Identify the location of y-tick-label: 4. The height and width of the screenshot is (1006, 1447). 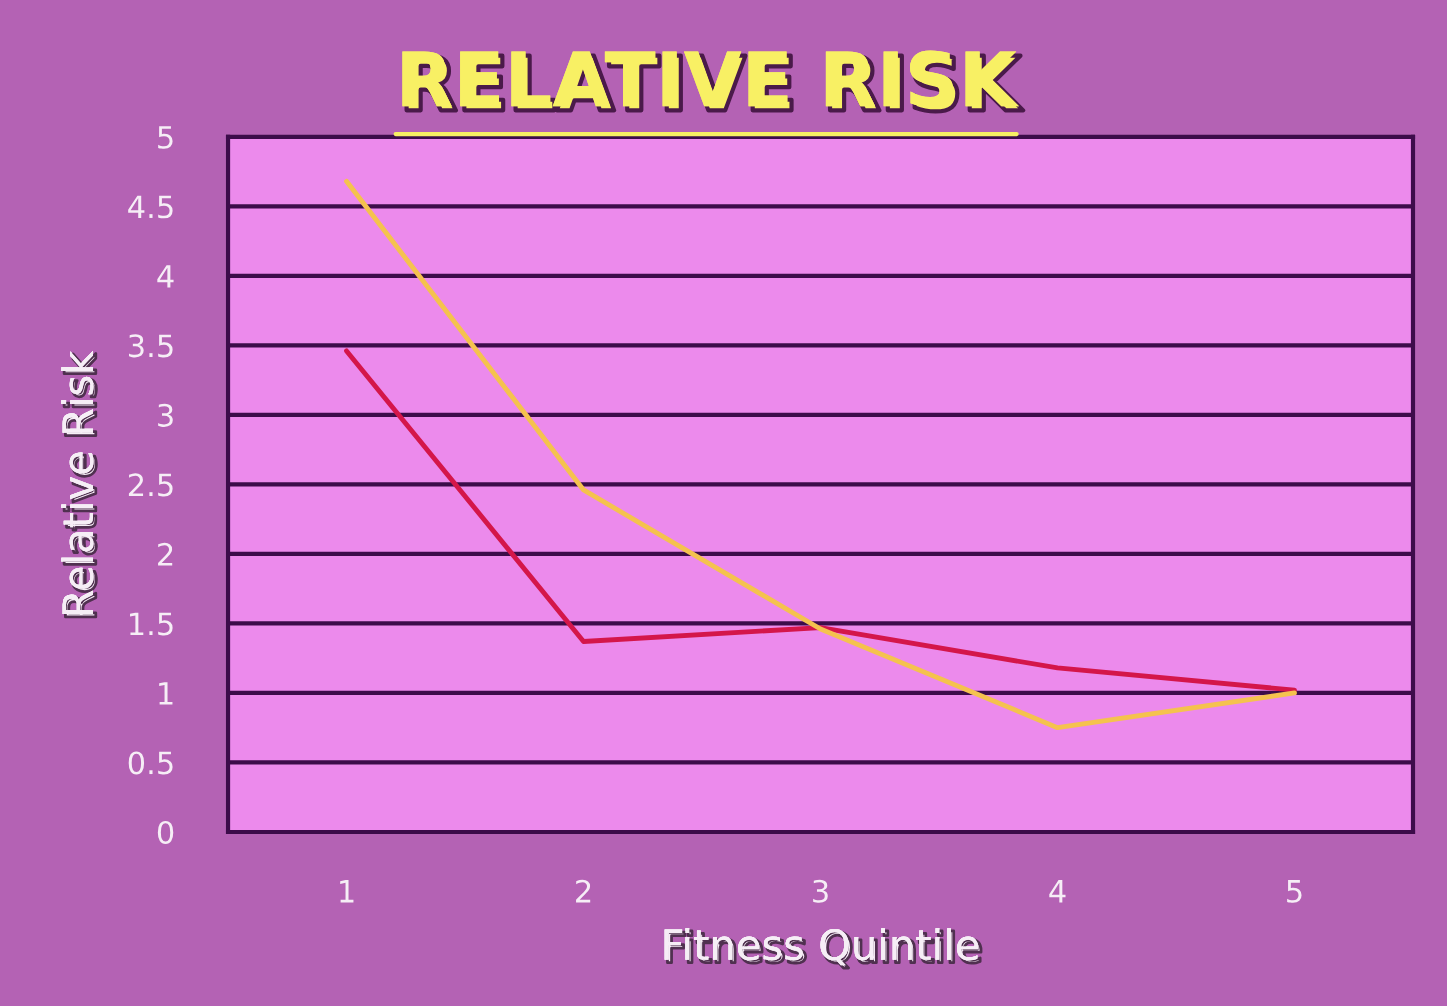
(165, 276).